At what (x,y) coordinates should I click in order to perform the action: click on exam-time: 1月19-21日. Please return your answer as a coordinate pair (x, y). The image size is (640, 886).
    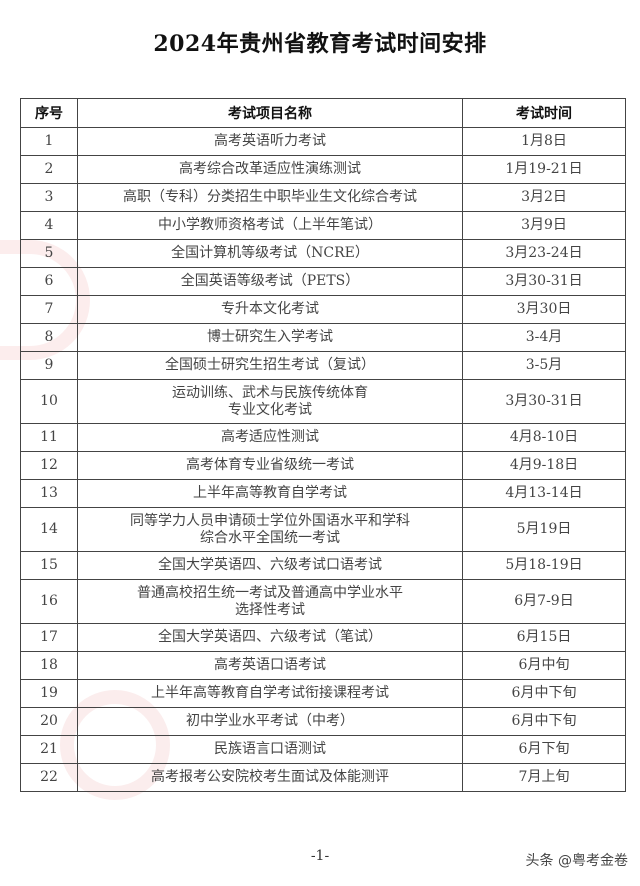
    Looking at the image, I should click on (544, 169).